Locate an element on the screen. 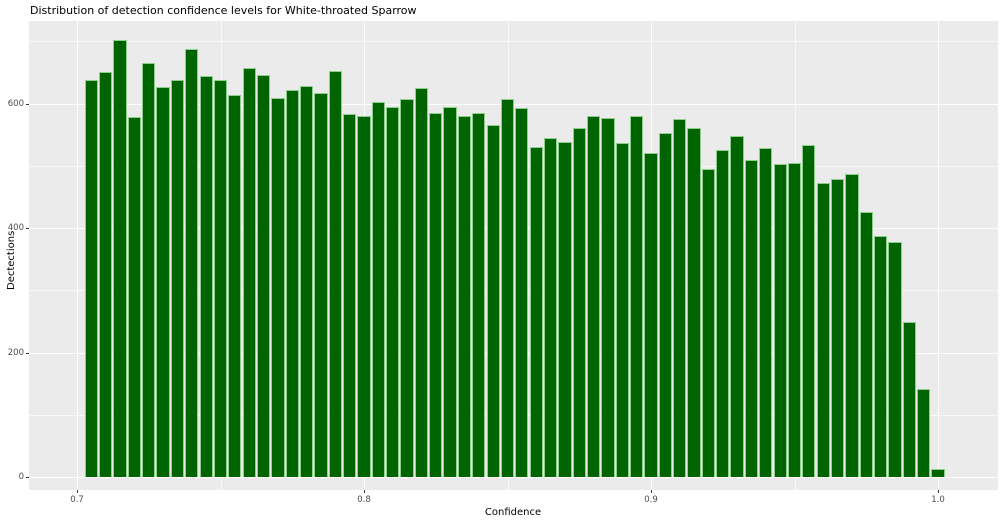  x-axis-title: Confidence is located at coordinates (513, 512).